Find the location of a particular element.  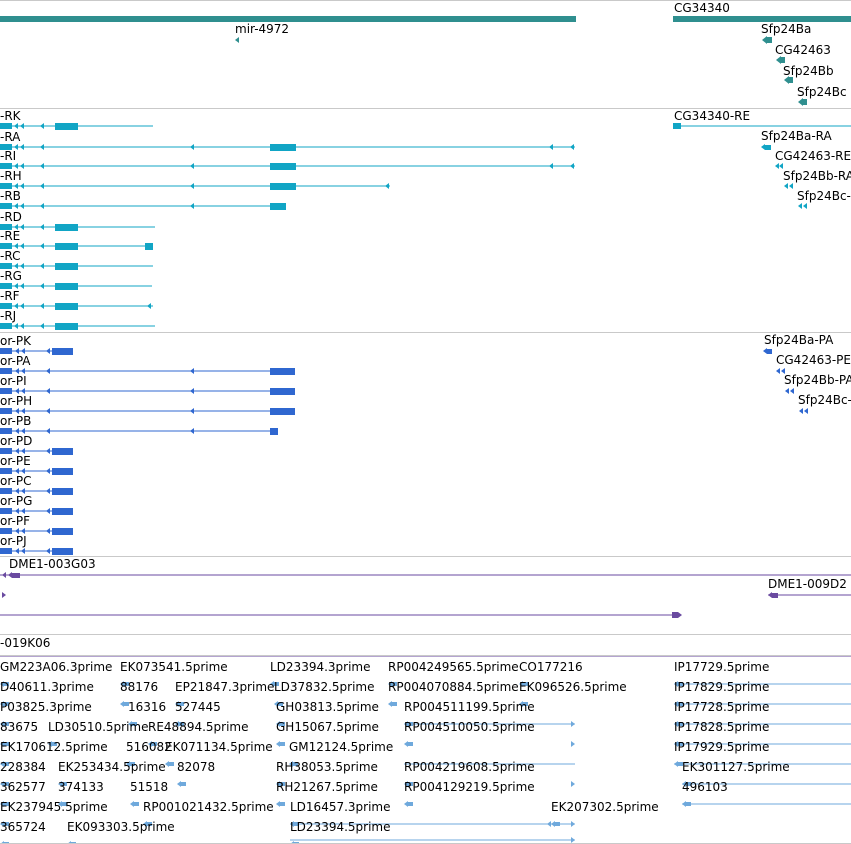

est-label: EK073541.5prime is located at coordinates (174, 667).